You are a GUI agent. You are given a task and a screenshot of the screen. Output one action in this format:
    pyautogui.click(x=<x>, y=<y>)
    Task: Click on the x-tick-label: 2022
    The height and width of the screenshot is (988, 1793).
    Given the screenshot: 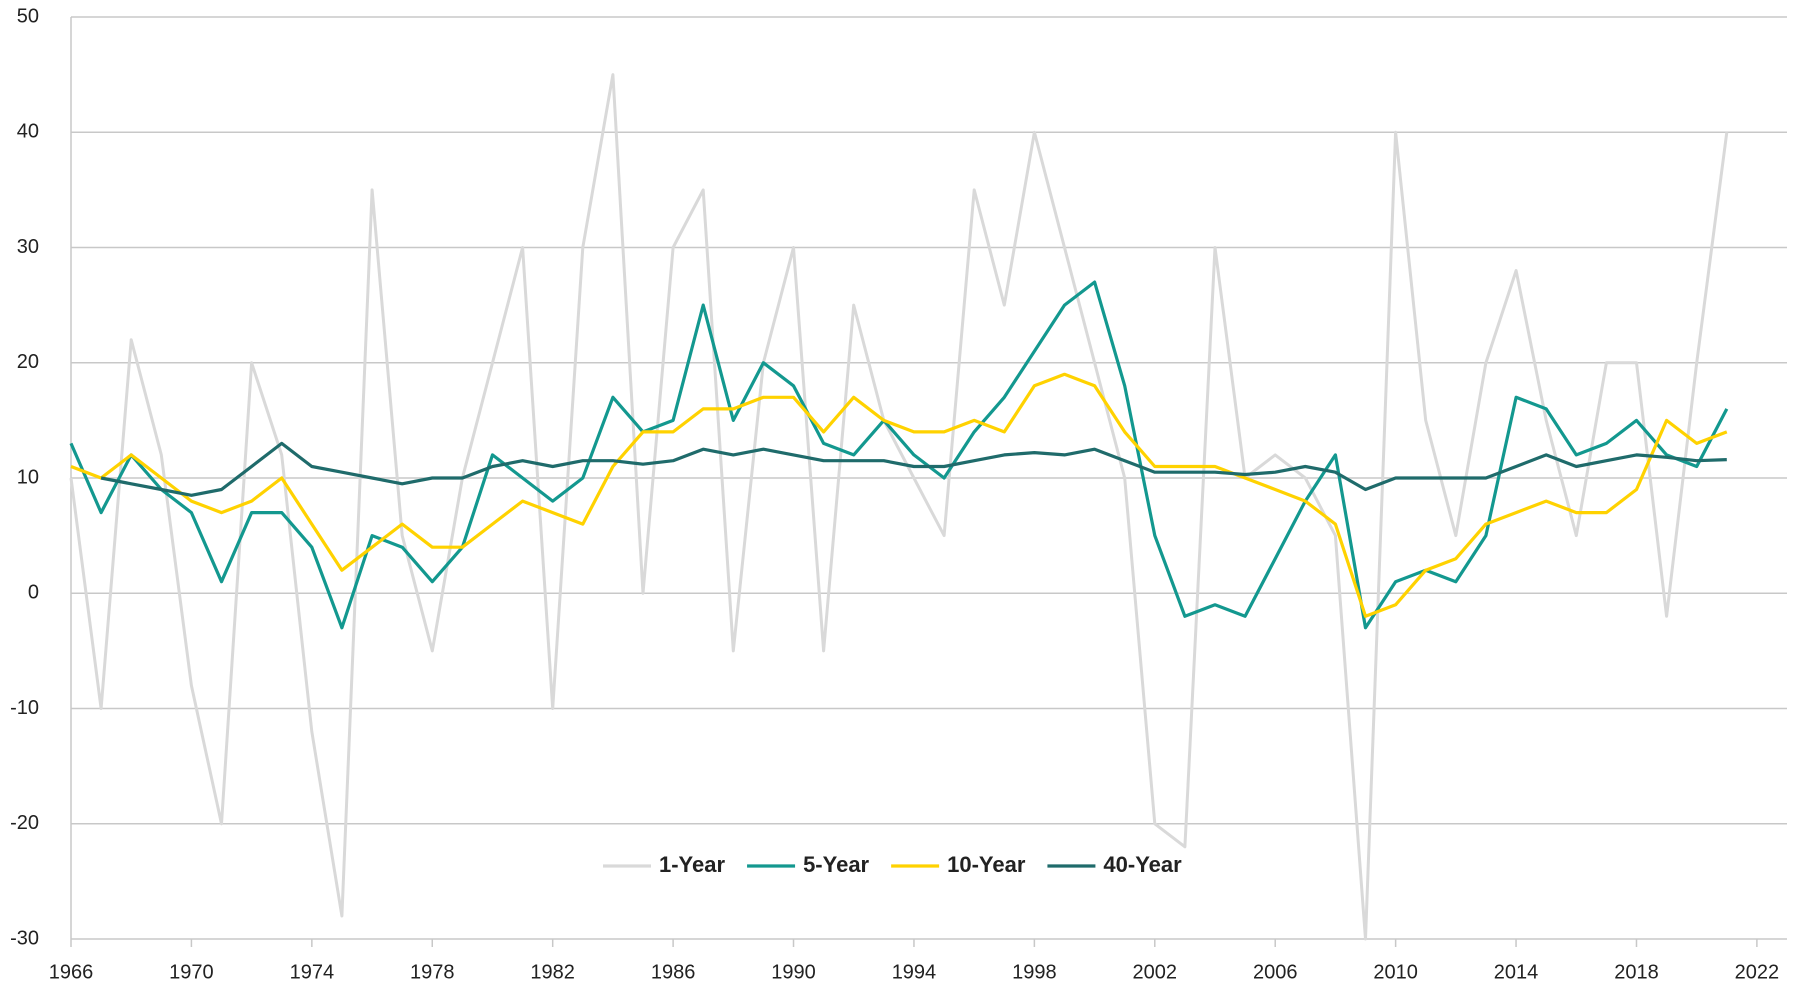 What is the action you would take?
    pyautogui.click(x=1757, y=972)
    